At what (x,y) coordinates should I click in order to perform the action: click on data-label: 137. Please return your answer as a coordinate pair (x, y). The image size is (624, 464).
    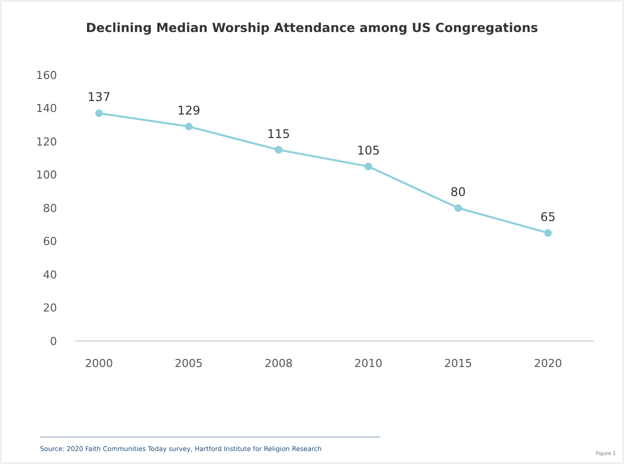
    Looking at the image, I should click on (99, 97).